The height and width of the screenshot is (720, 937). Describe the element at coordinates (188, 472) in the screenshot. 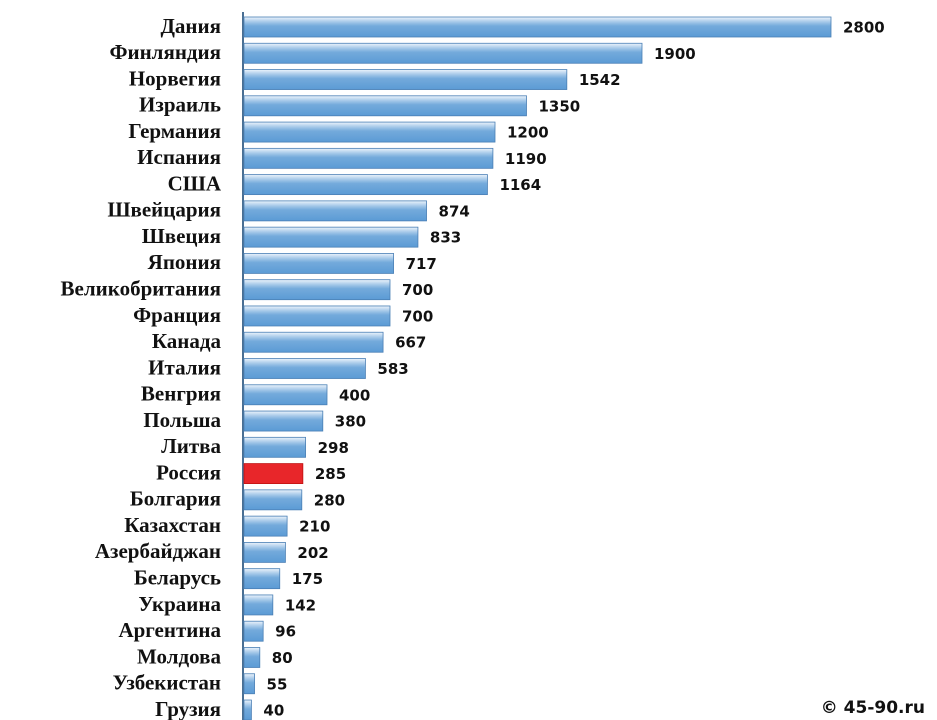

I see `category-label: Россия` at that location.